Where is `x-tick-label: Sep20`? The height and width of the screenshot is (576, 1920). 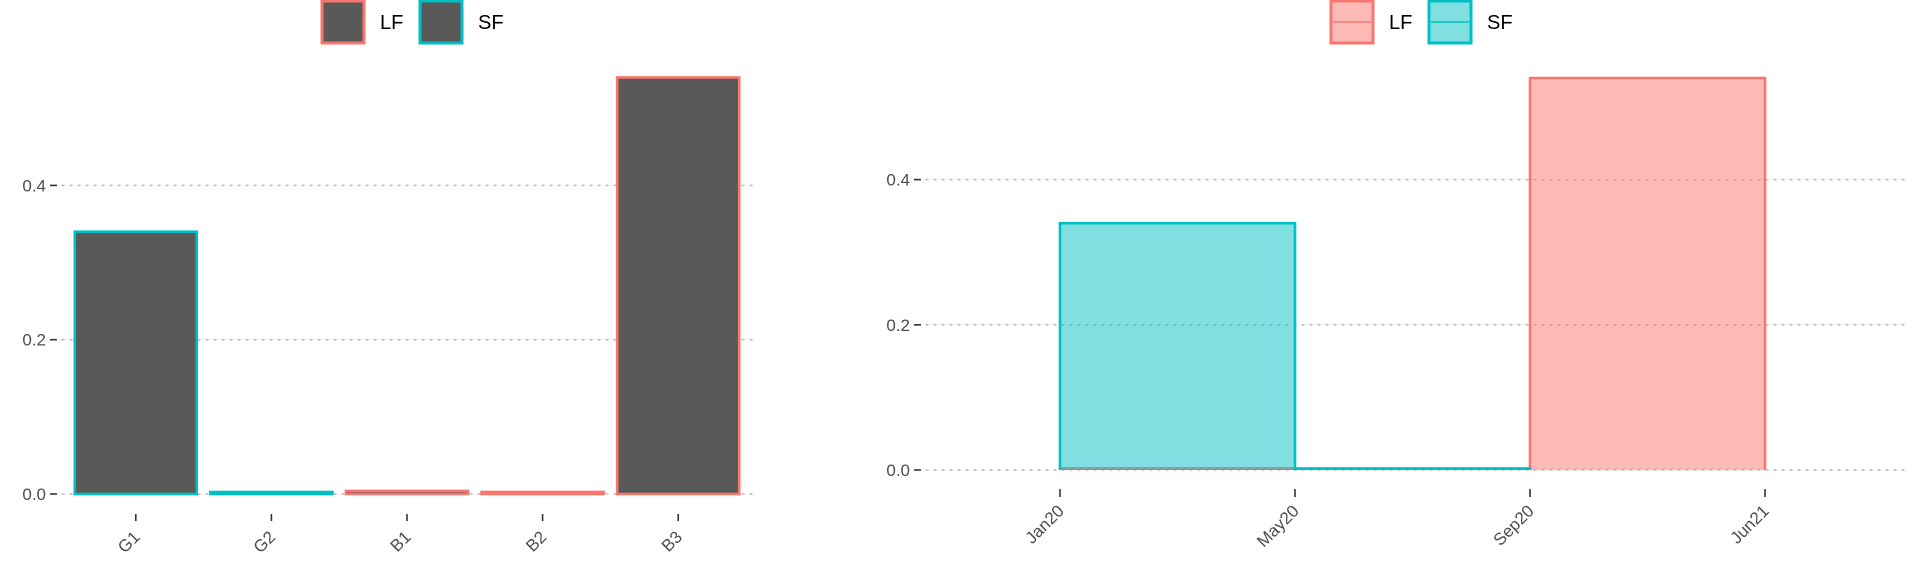
x-tick-label: Sep20 is located at coordinates (1514, 525).